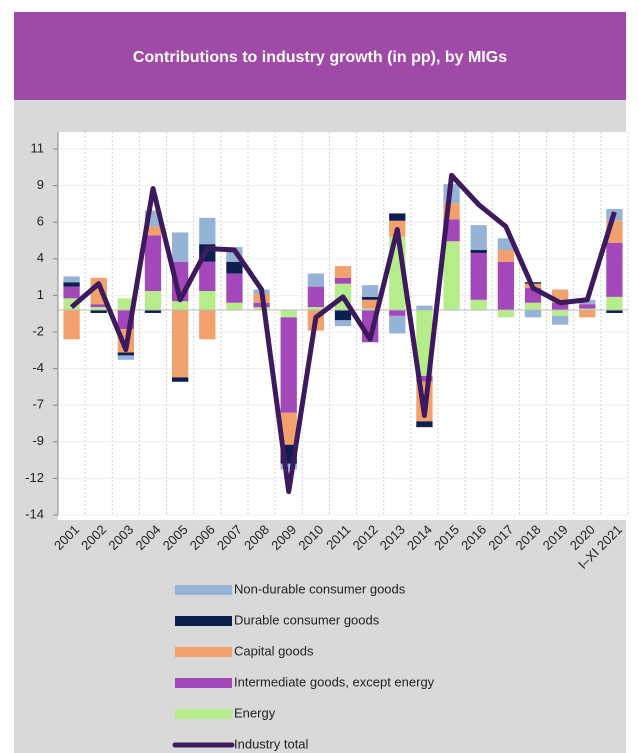 The image size is (638, 753). What do you see at coordinates (34, 477) in the screenshot?
I see `y-tick-label: -12` at bounding box center [34, 477].